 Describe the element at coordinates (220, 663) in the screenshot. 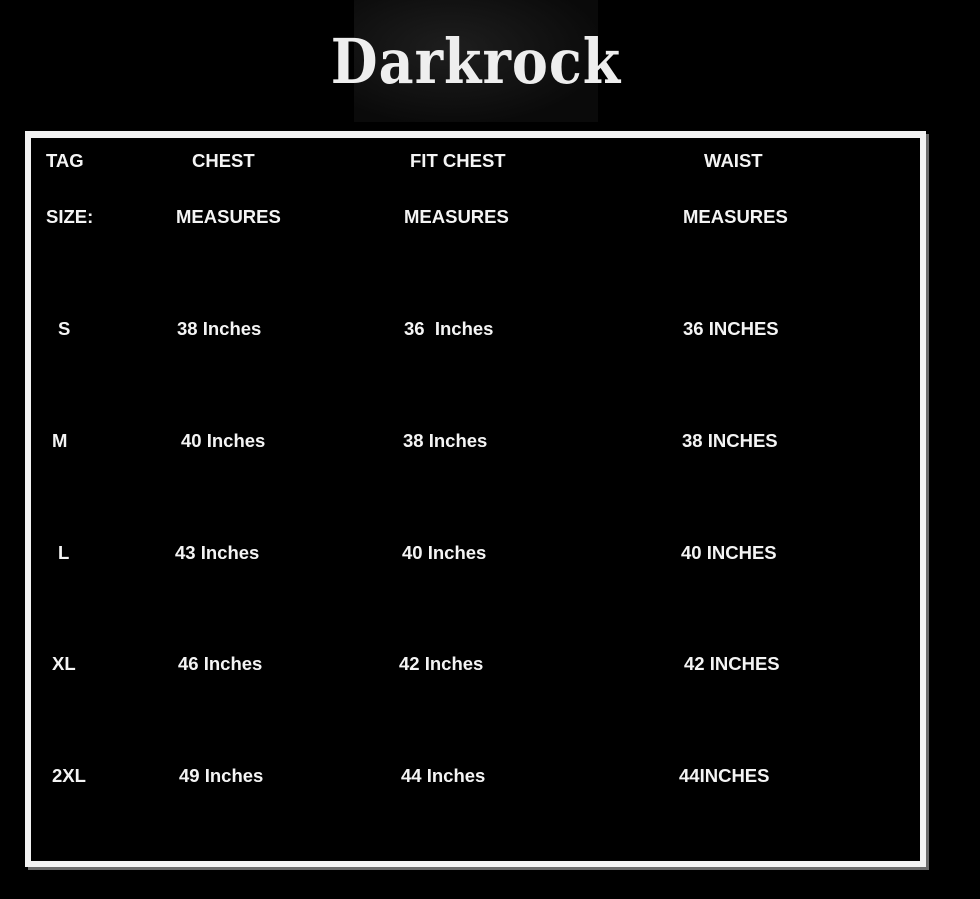

I see `chest-cell: 46 Inches` at that location.